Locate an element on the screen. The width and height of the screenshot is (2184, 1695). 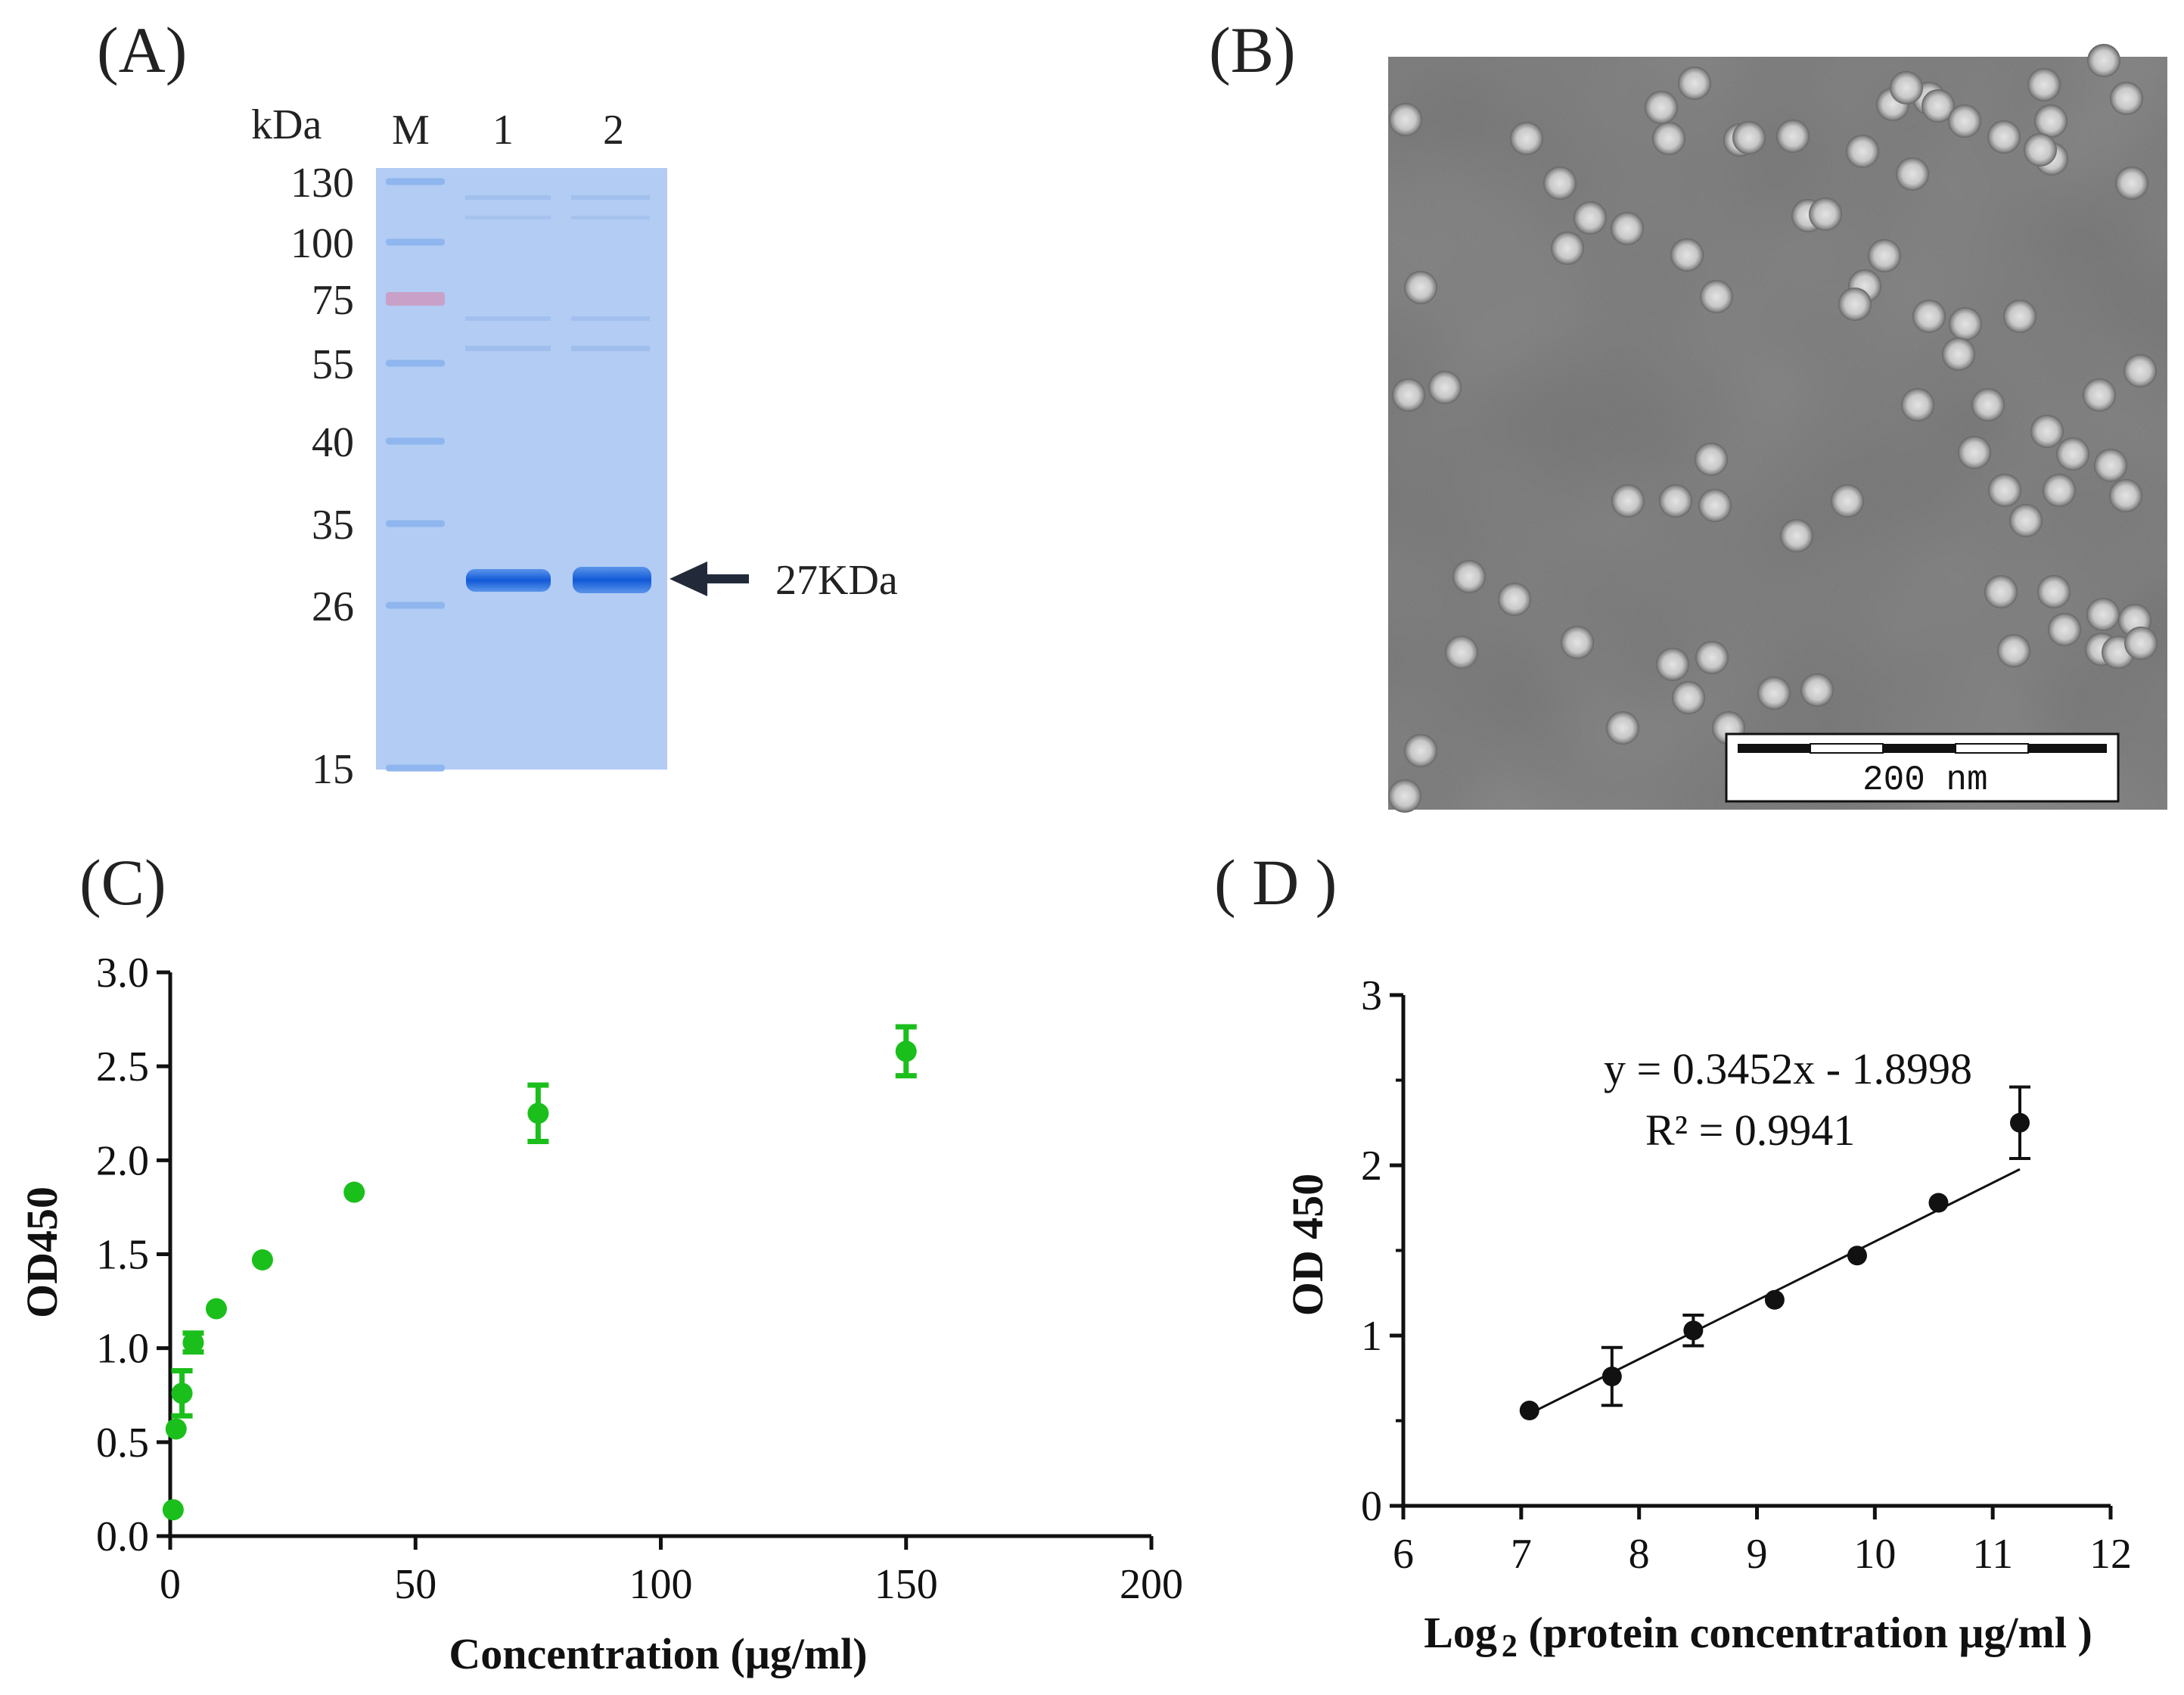
gel-marker-label: 40 is located at coordinates (333, 442).